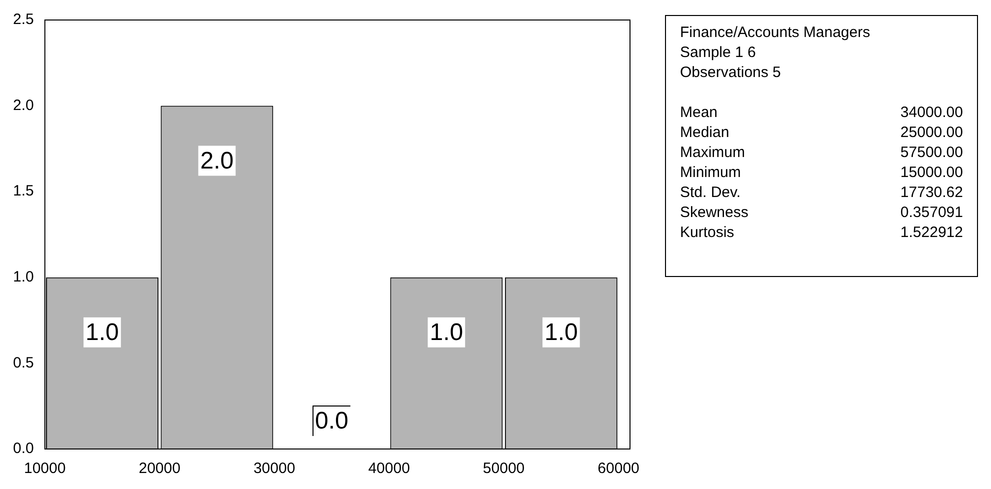 The image size is (991, 489). Describe the element at coordinates (23, 449) in the screenshot. I see `y-tick-label: 0.0` at that location.